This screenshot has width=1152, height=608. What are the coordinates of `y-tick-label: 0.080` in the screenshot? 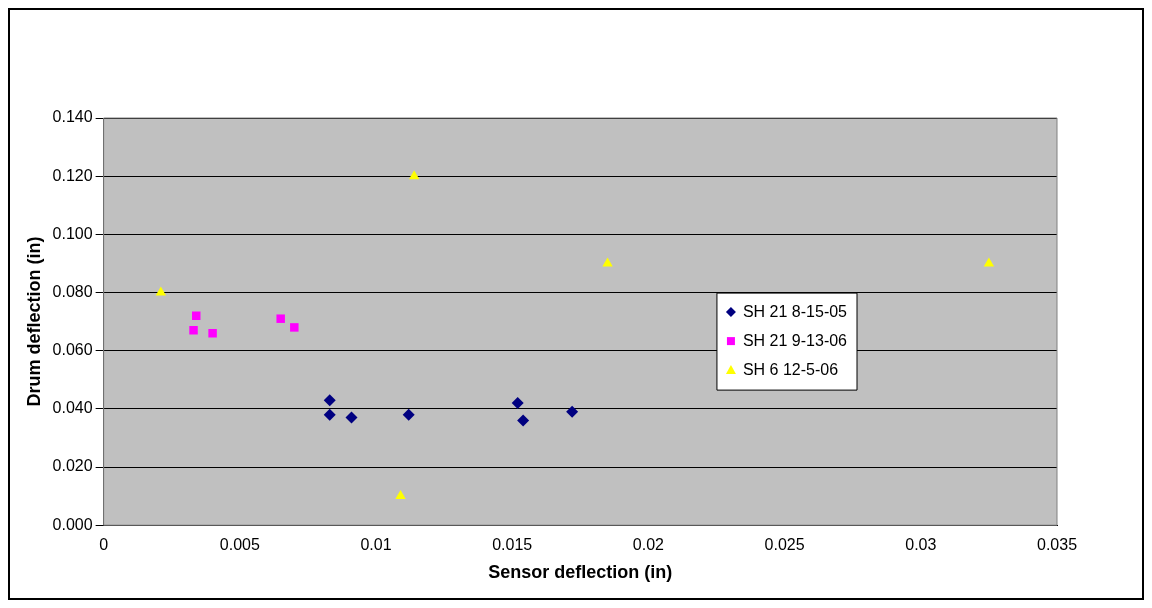 It's located at (72, 291).